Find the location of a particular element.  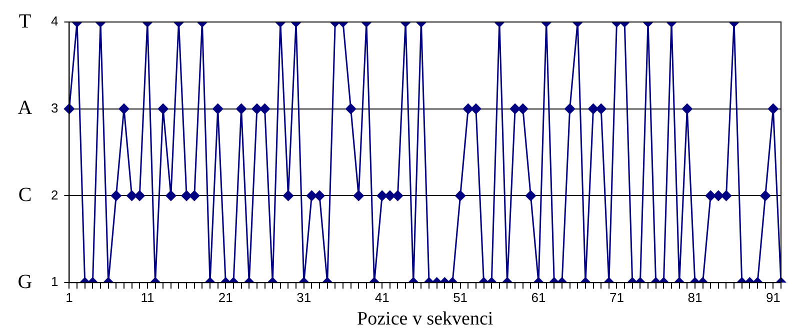

x-tick-label: 11 is located at coordinates (147, 297).